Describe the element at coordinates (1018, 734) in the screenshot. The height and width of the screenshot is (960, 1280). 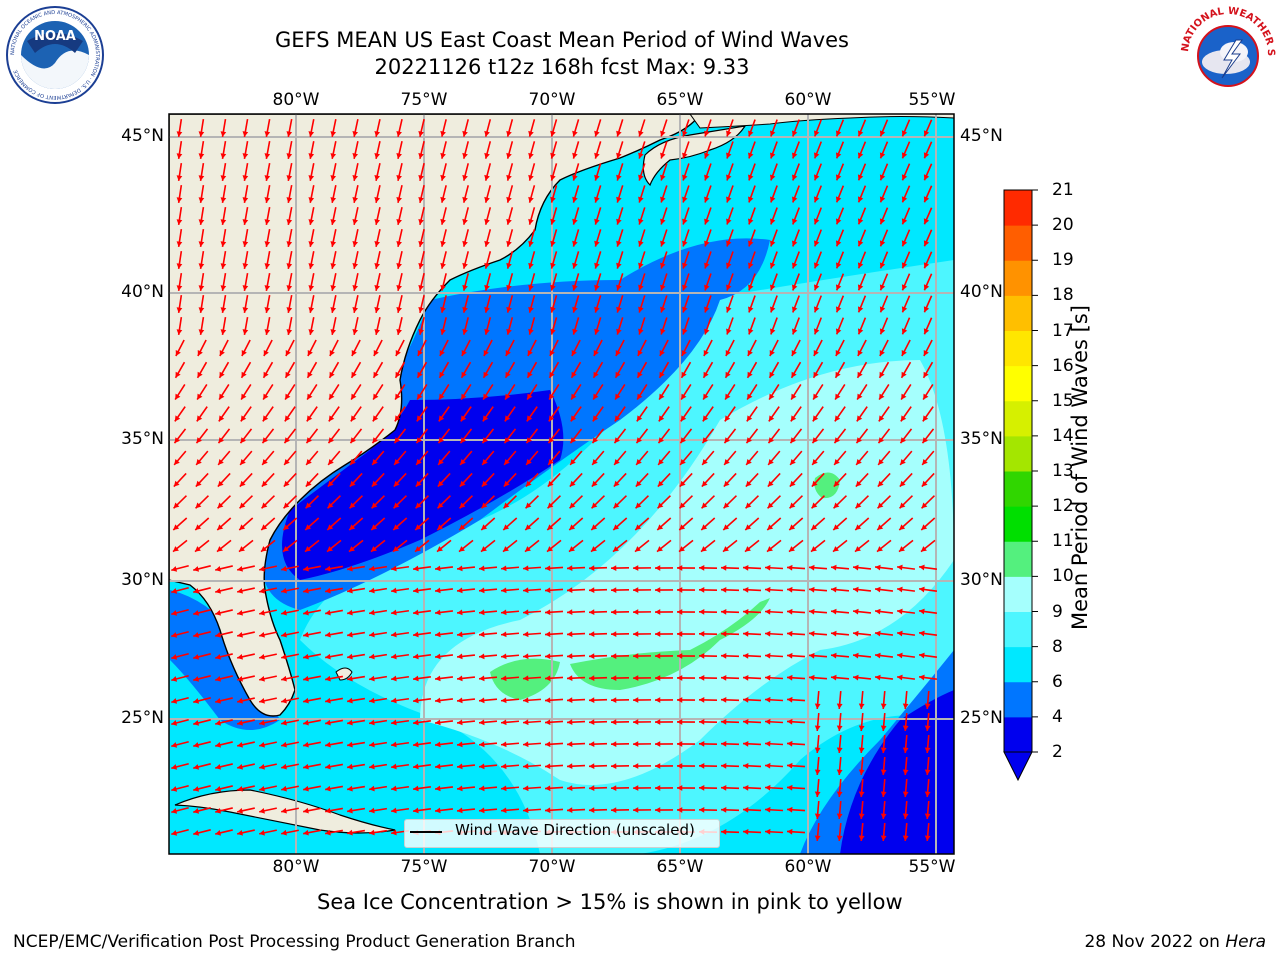
I see `colorbar-segment` at that location.